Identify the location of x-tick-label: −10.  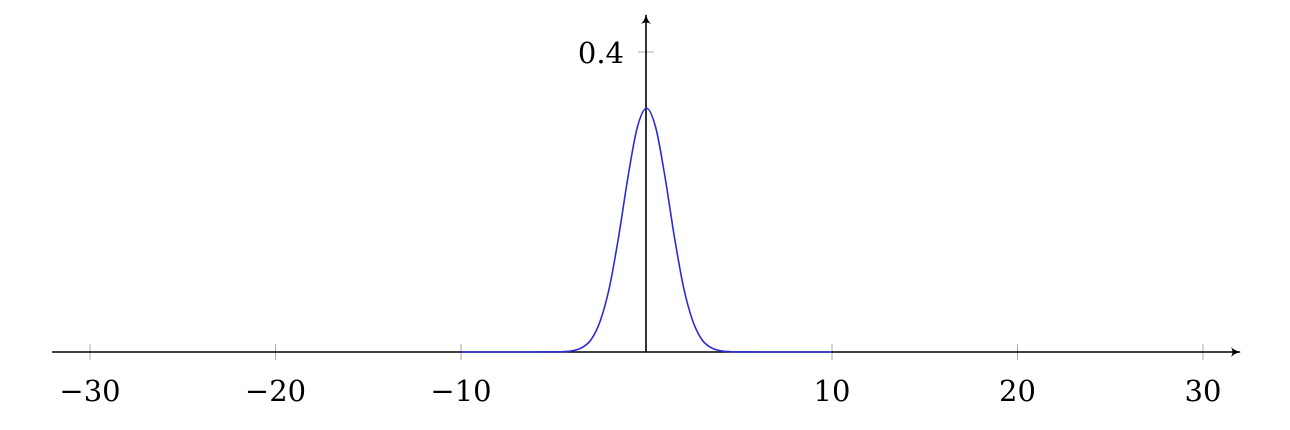
(460, 391).